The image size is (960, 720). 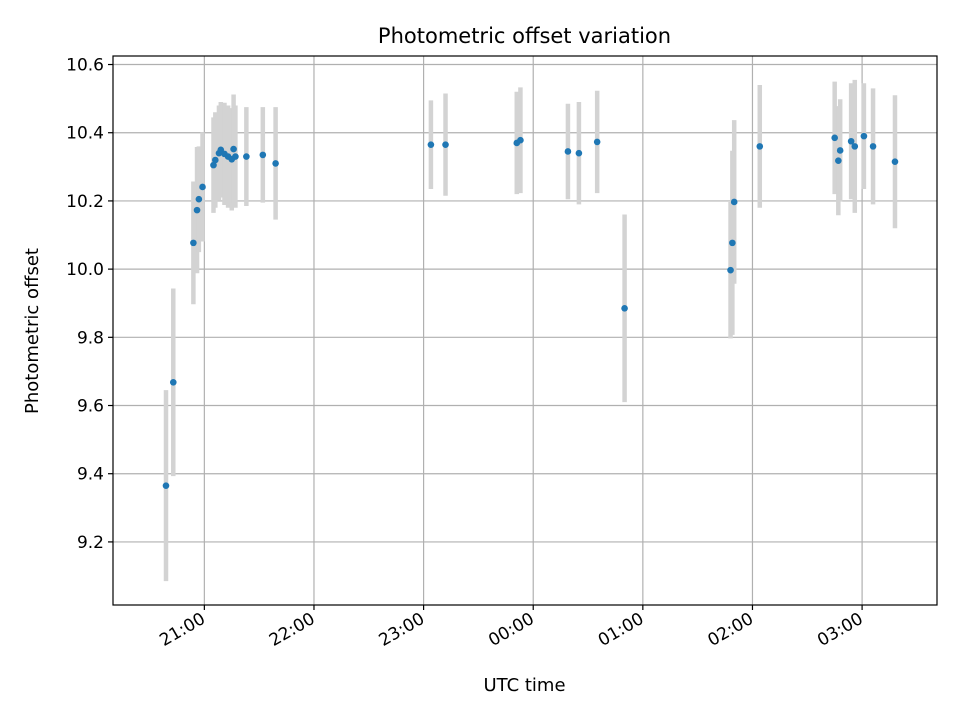 What do you see at coordinates (85, 66) in the screenshot?
I see `y-tick-label: 10.6` at bounding box center [85, 66].